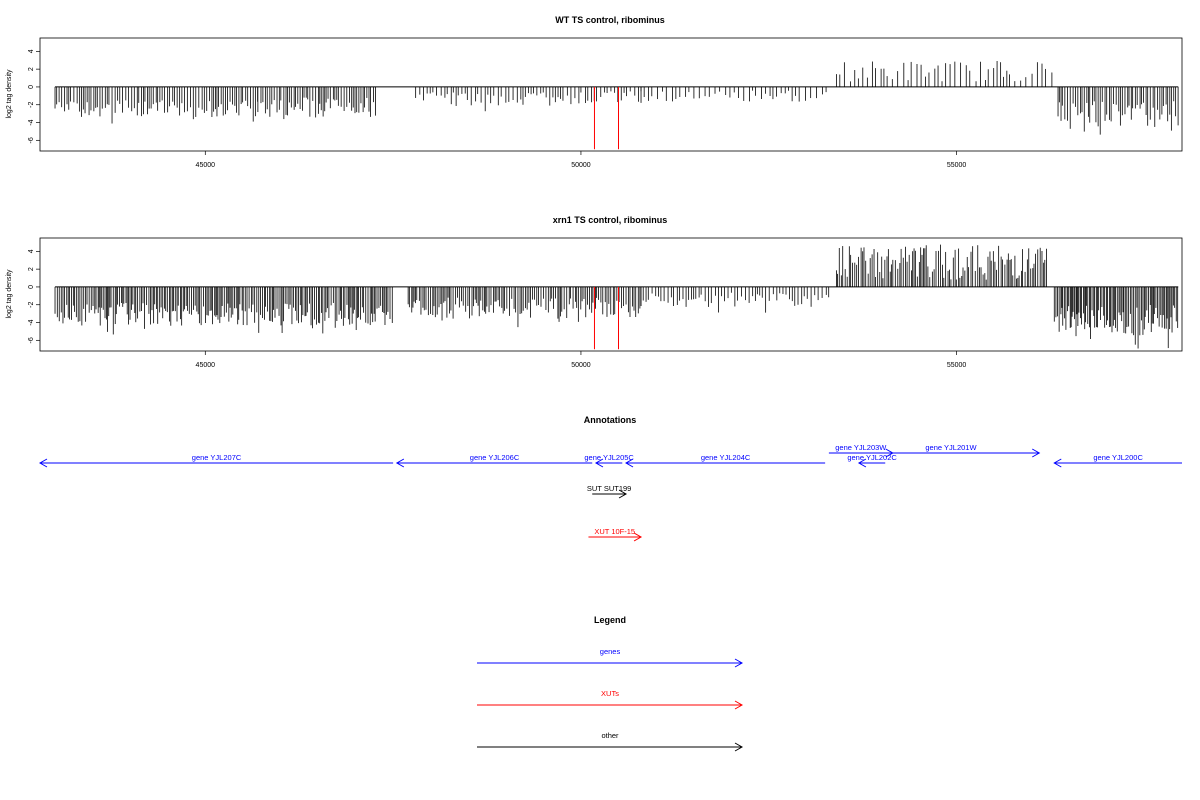  I want to click on feature-label: XUT 10F-15, so click(614, 531).